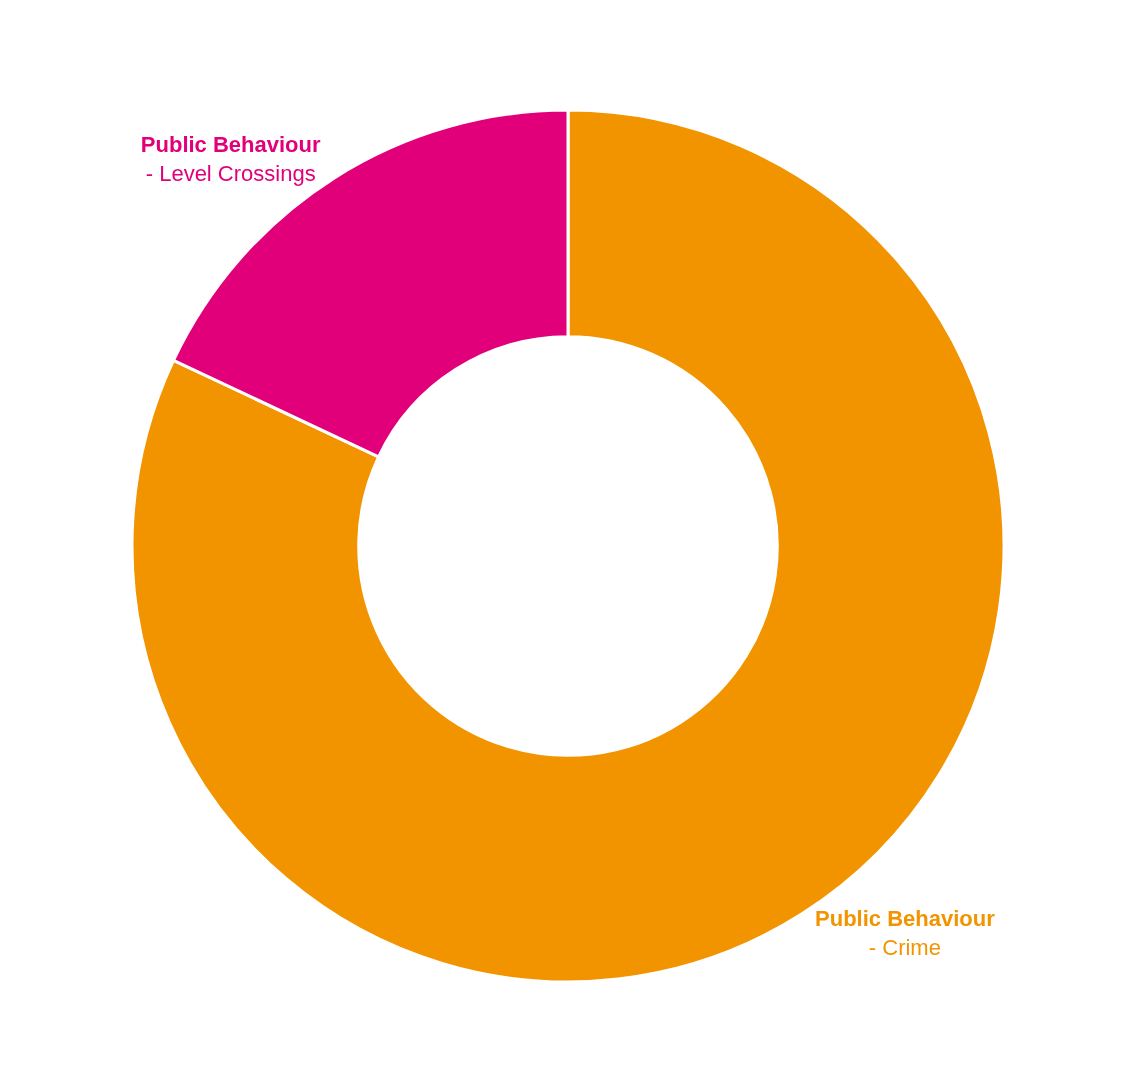 The width and height of the screenshot is (1136, 1092). I want to click on slice-label: Public Behaviour - Level Crossings, so click(230, 158).